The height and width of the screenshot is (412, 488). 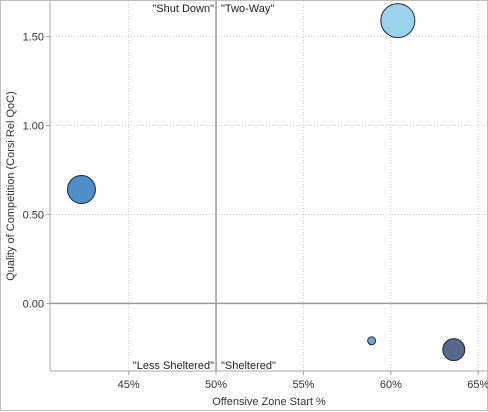 What do you see at coordinates (216, 385) in the screenshot?
I see `x-tick-label: 50%` at bounding box center [216, 385].